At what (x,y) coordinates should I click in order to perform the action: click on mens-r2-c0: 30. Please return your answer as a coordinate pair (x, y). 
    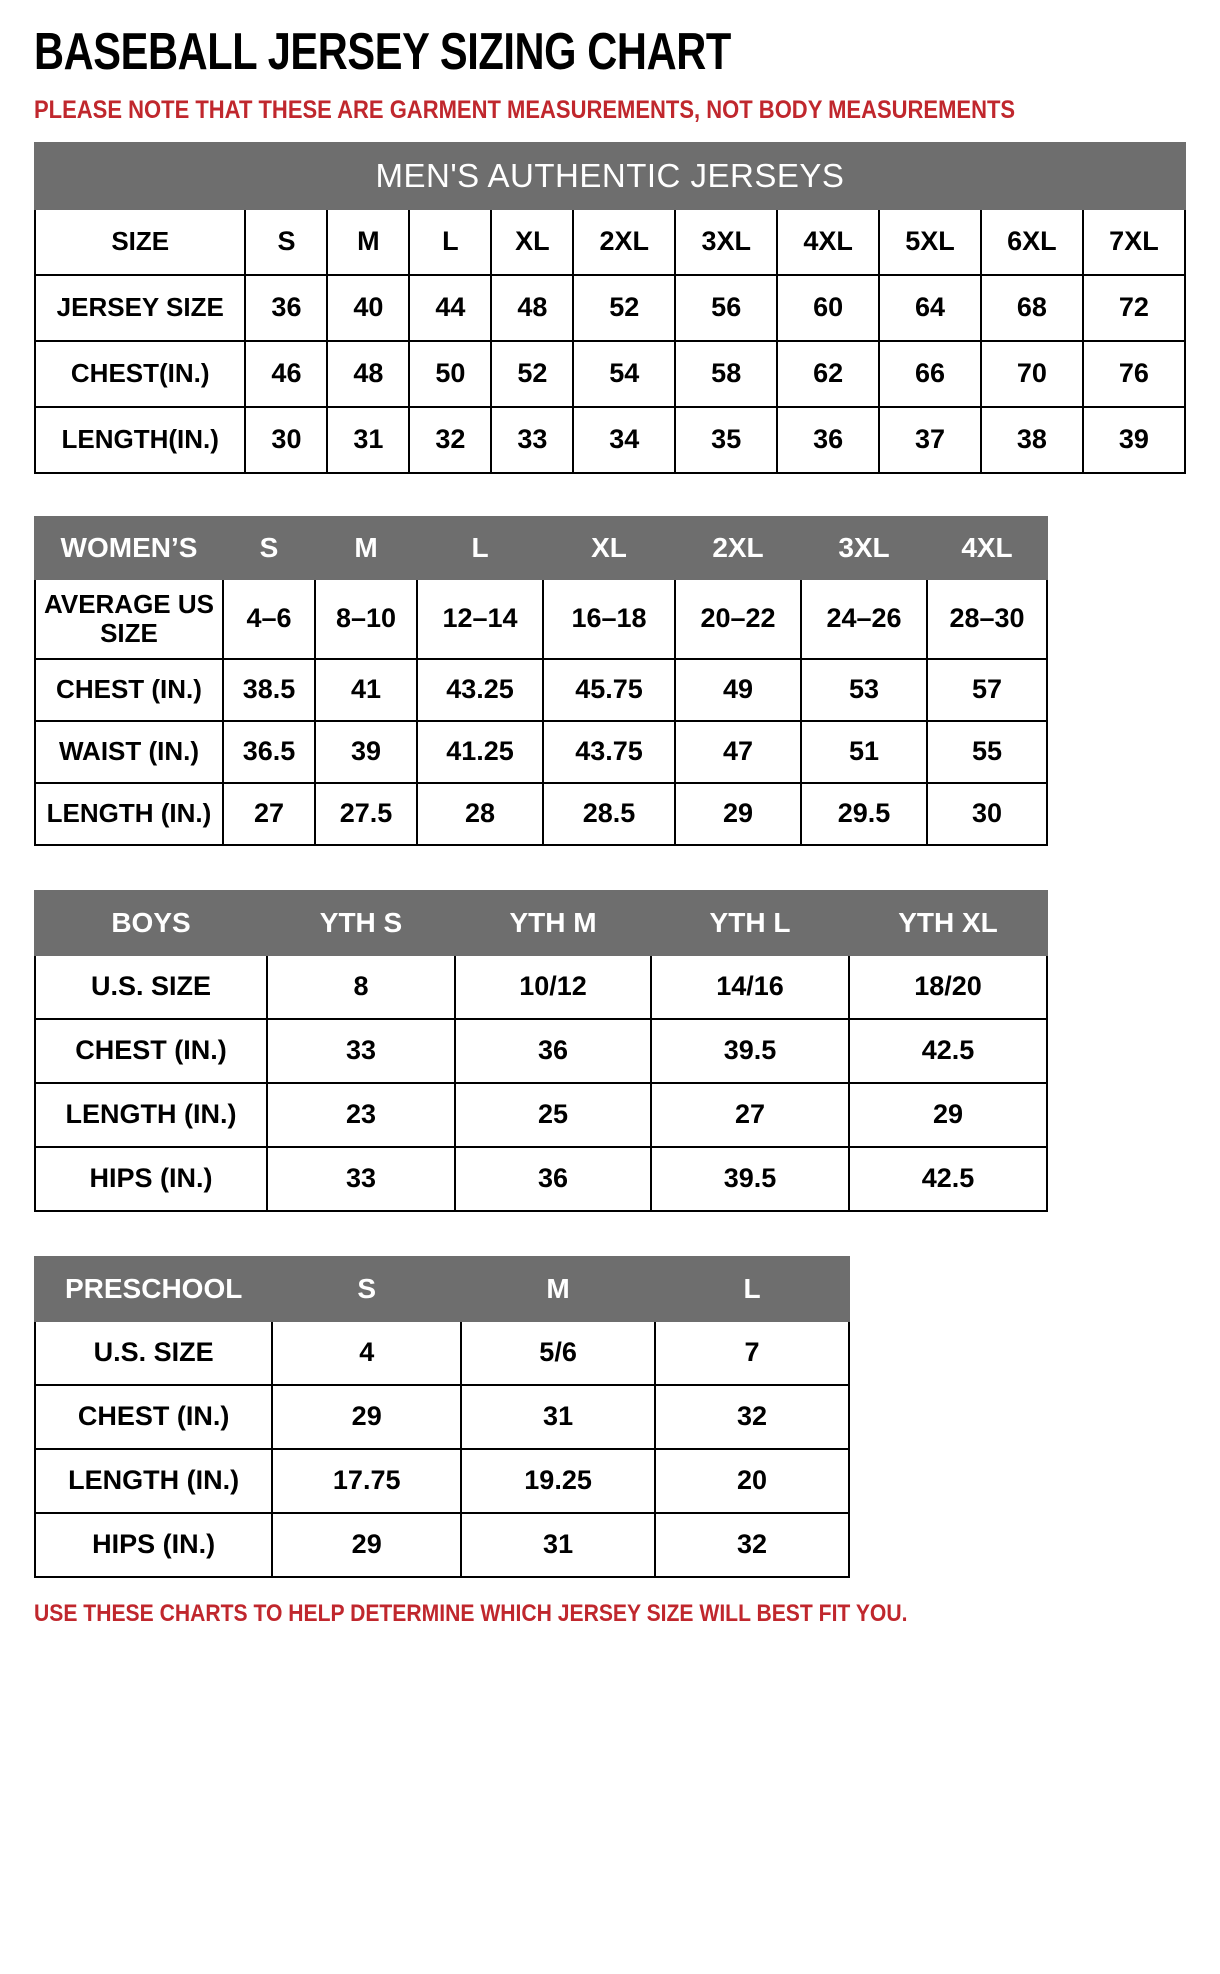
    Looking at the image, I should click on (286, 439).